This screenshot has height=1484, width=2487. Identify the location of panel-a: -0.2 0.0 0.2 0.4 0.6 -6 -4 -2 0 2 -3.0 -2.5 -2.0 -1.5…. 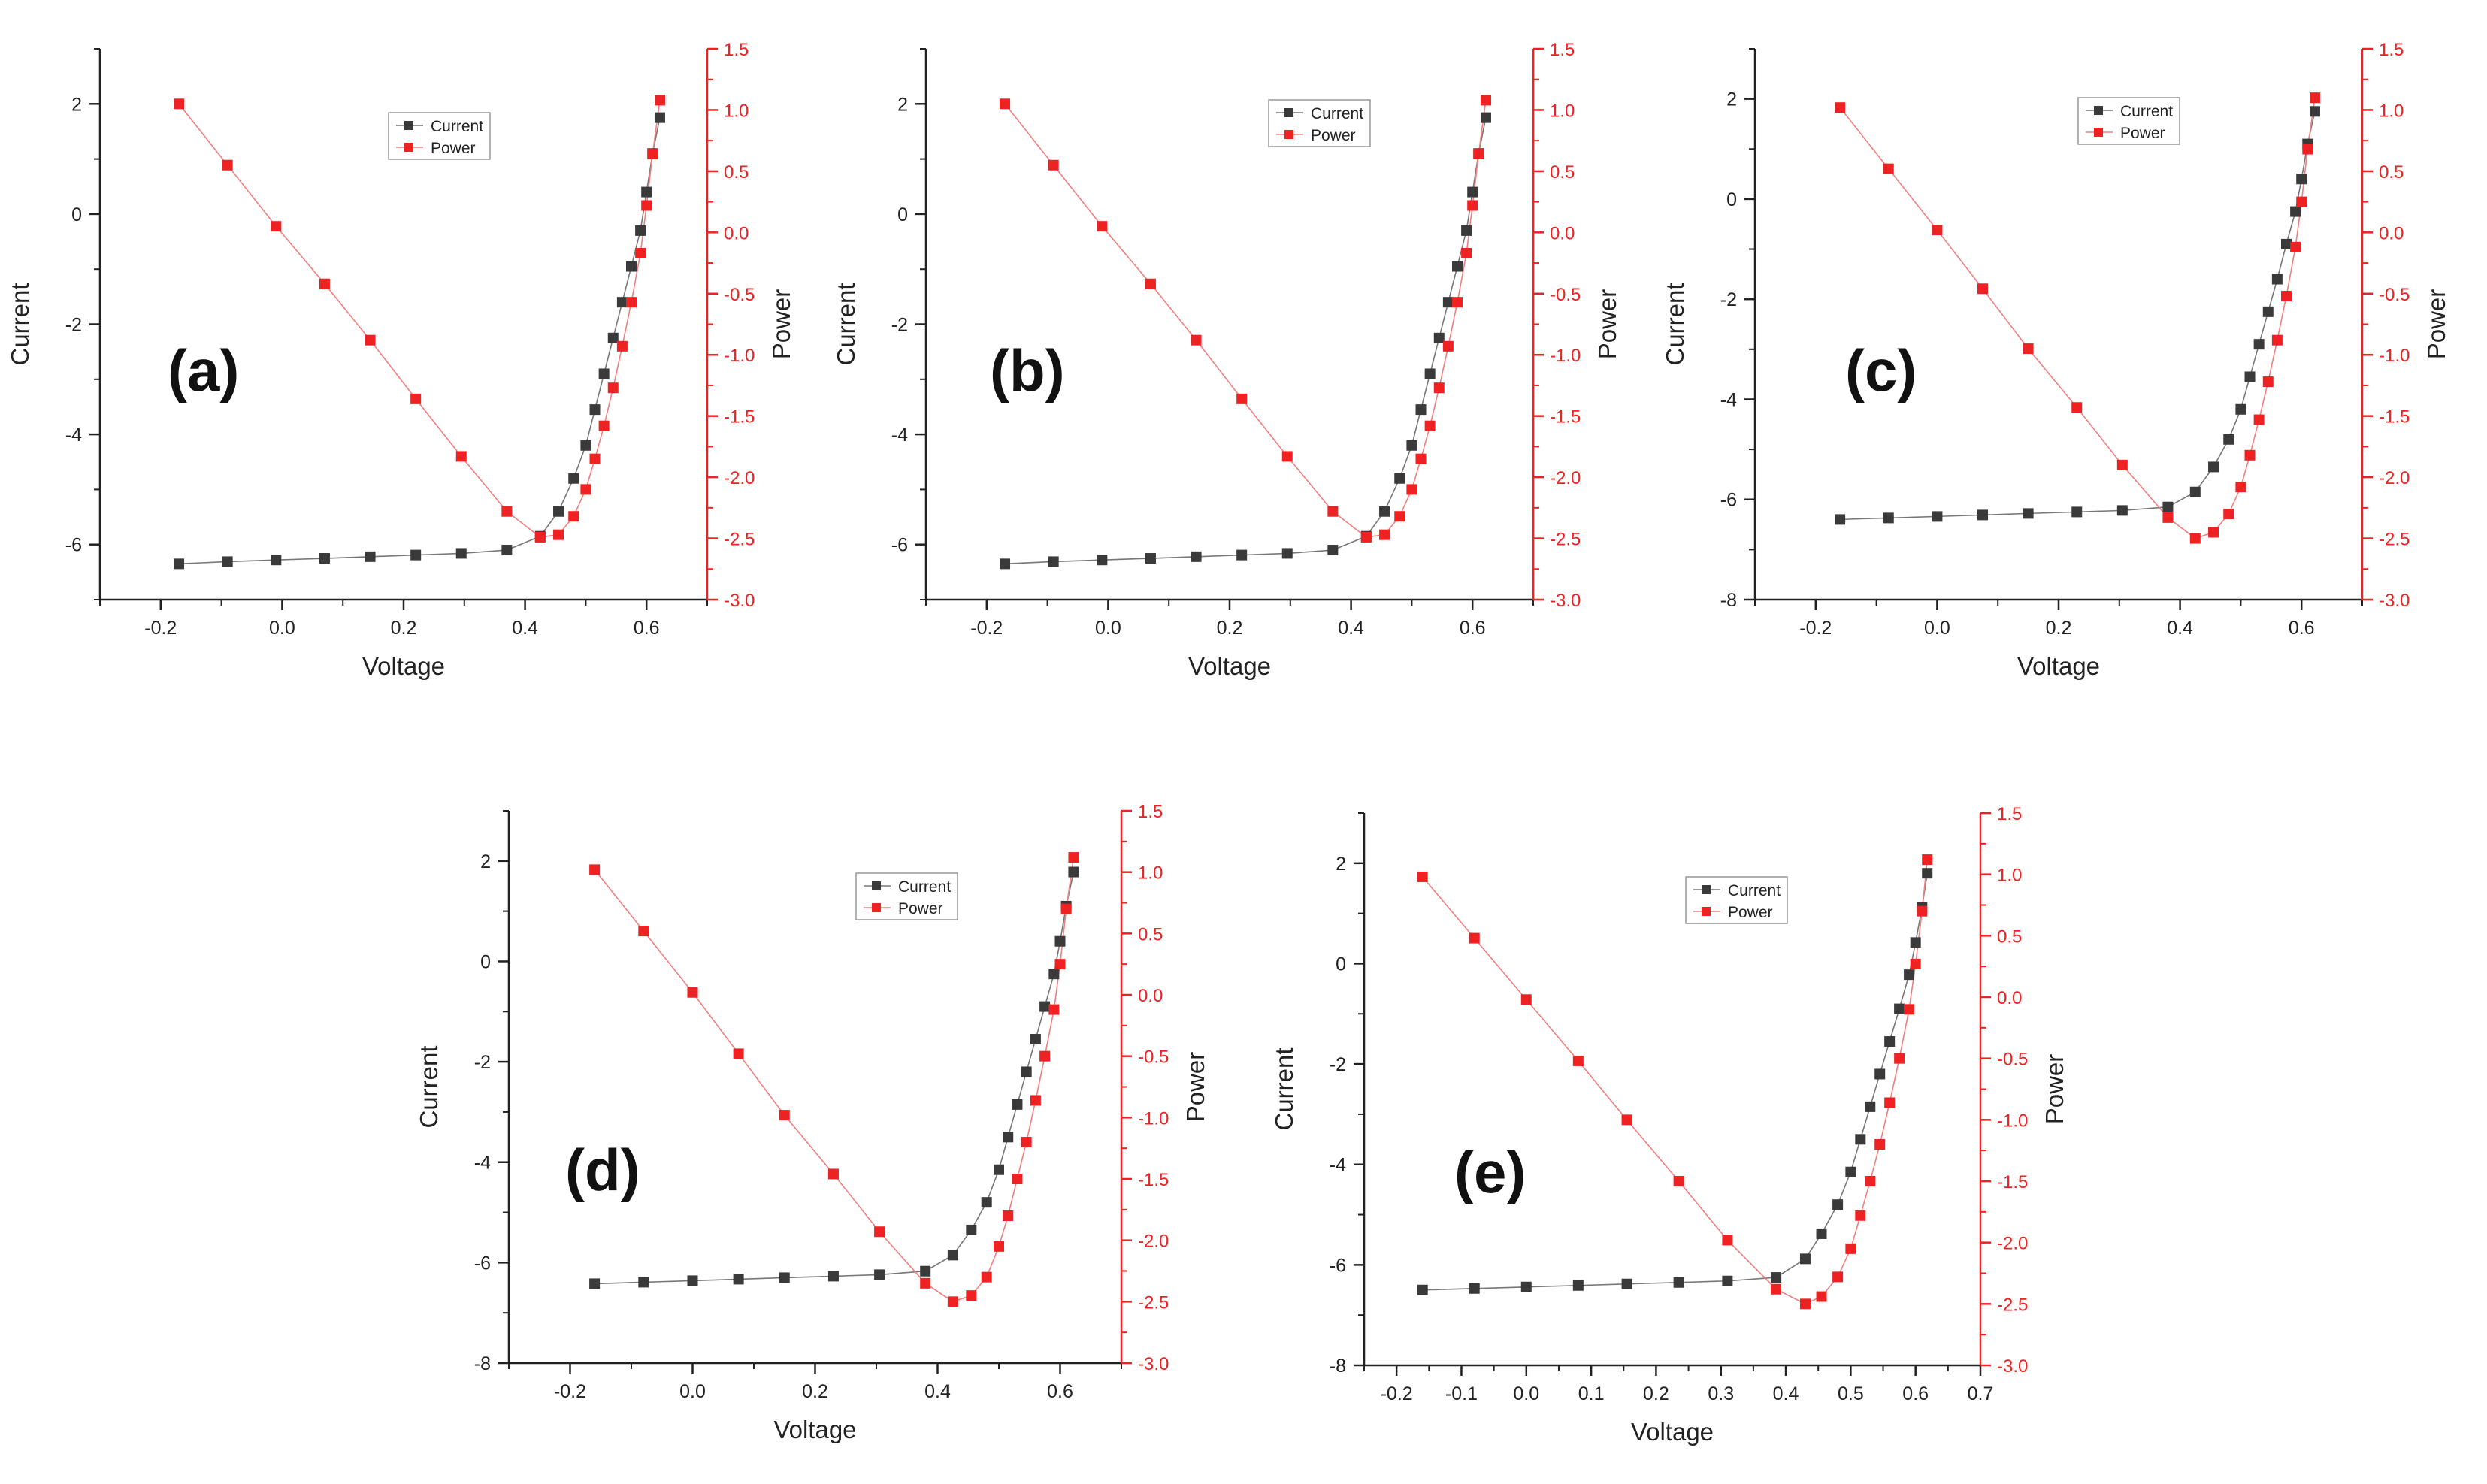
(406, 366).